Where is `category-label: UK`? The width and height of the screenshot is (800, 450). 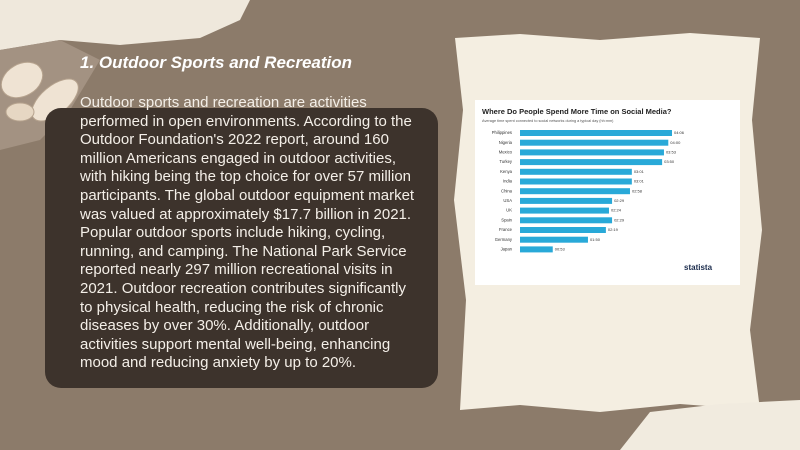
category-label: UK is located at coordinates (509, 210).